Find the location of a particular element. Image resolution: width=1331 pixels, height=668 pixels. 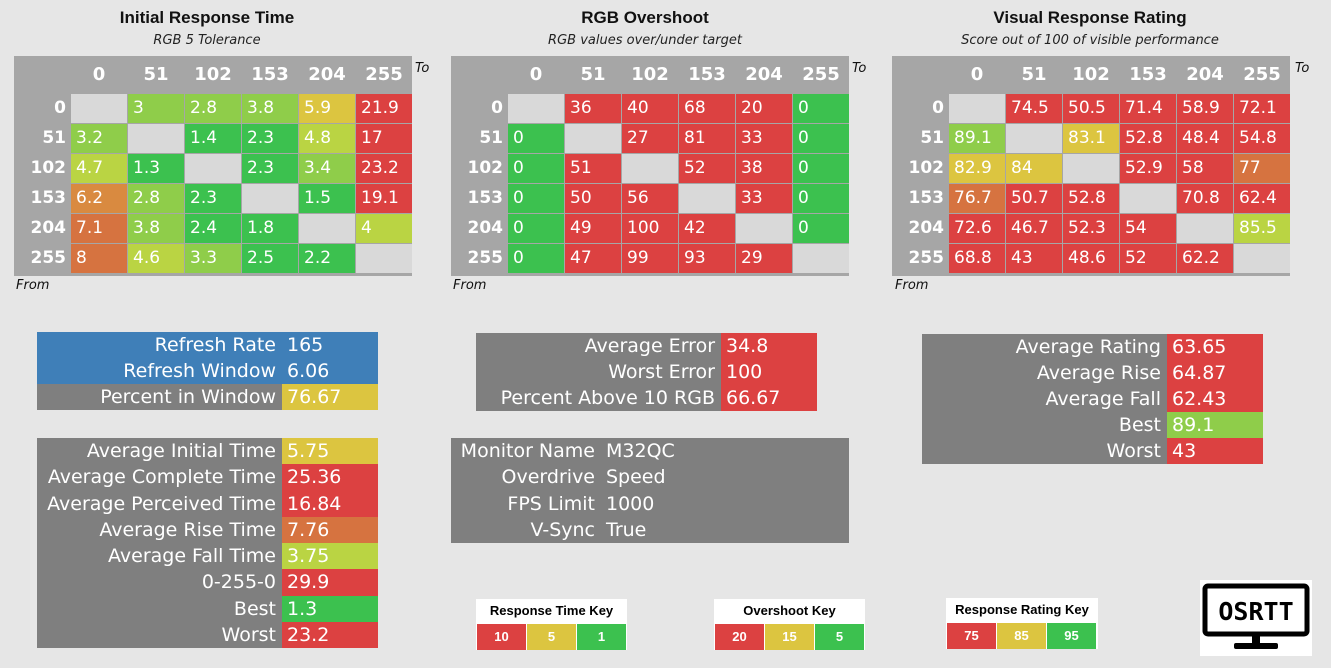

stat-row: Average Perceived Time 16.84 is located at coordinates (207, 503).